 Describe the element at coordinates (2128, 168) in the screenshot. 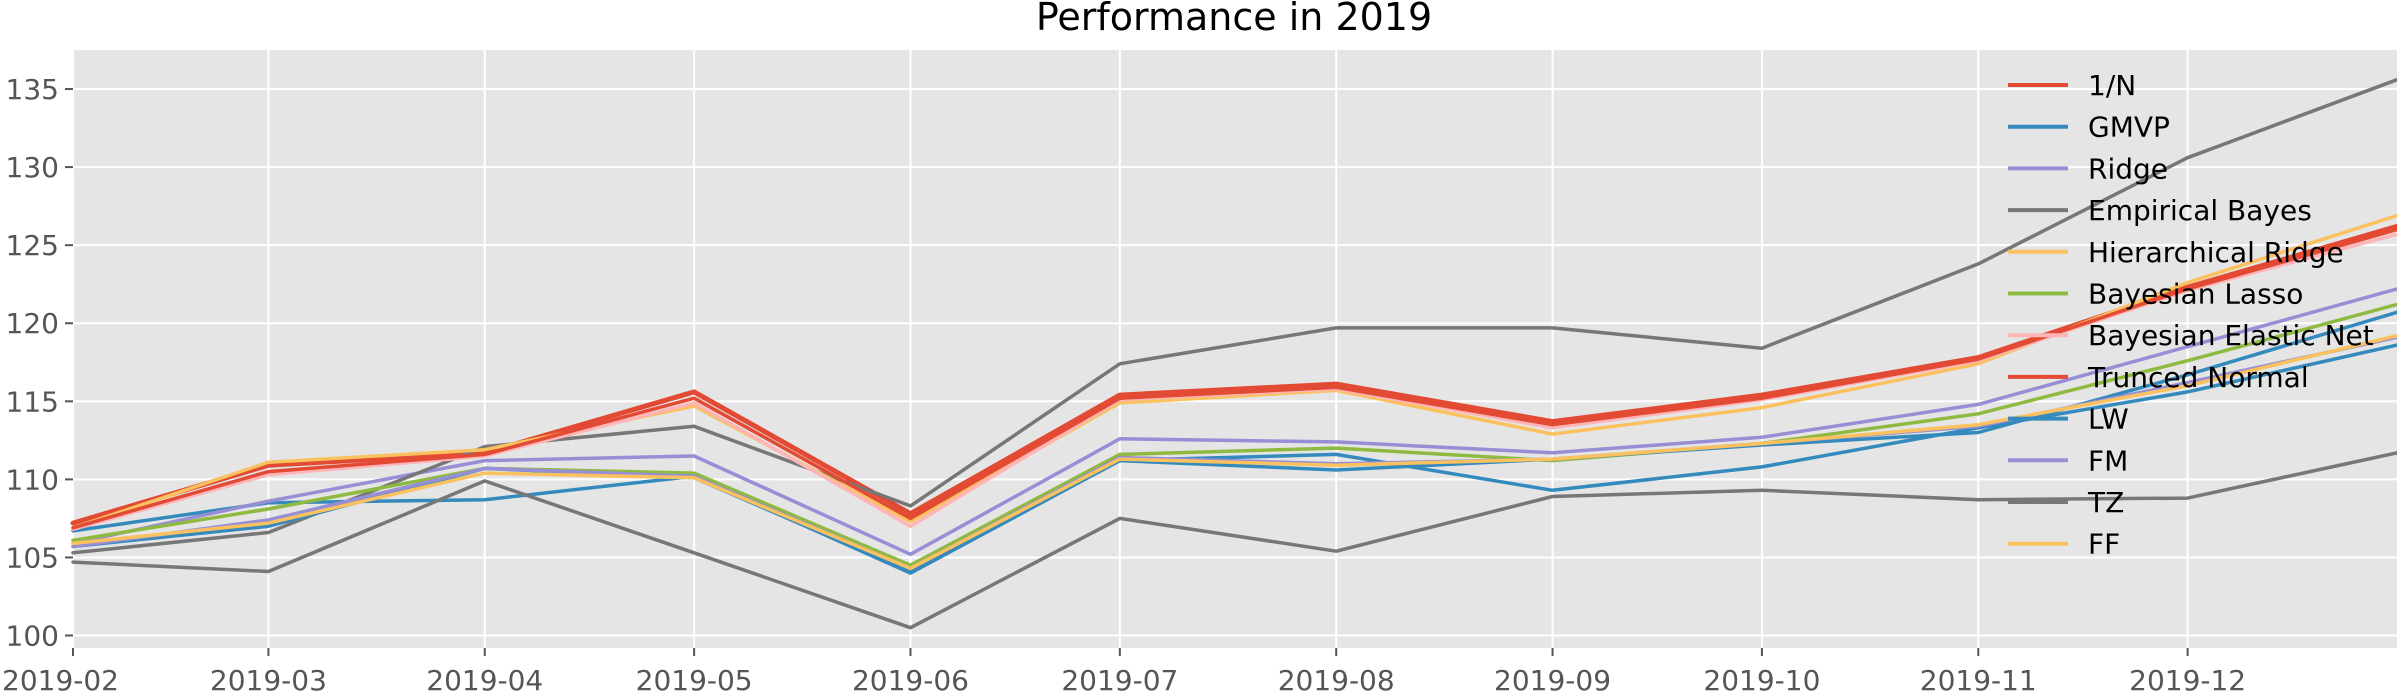

I see `legend-label: Ridge` at that location.